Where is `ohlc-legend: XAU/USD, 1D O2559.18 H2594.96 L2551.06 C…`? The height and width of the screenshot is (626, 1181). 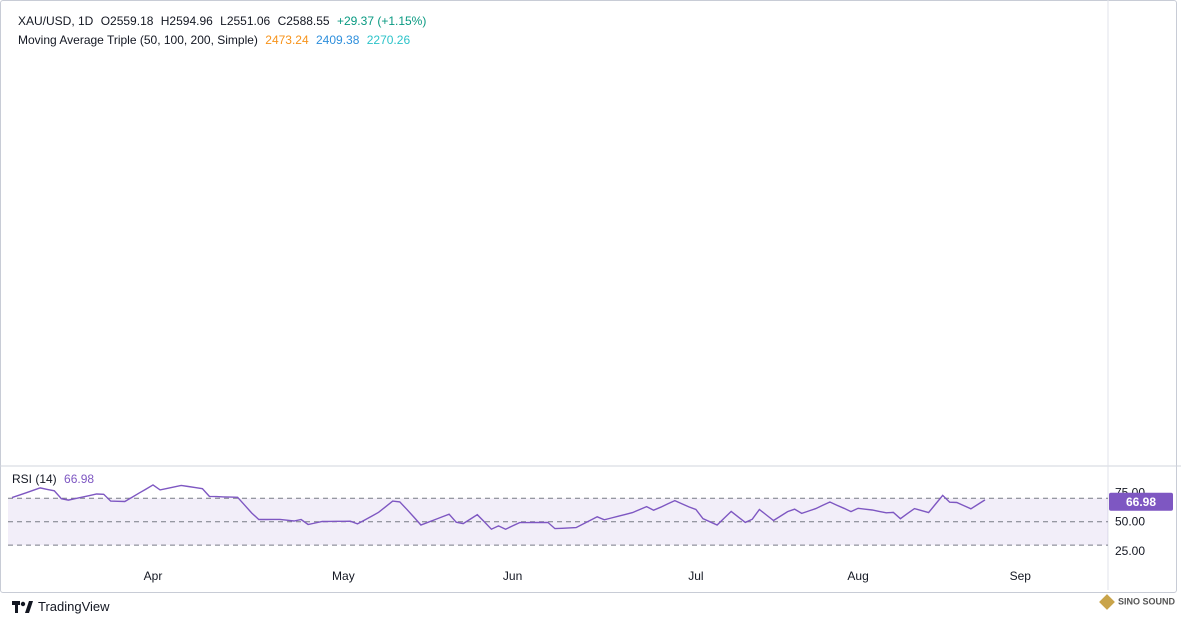 ohlc-legend: XAU/USD, 1D O2559.18 H2594.96 L2551.06 C… is located at coordinates (224, 21).